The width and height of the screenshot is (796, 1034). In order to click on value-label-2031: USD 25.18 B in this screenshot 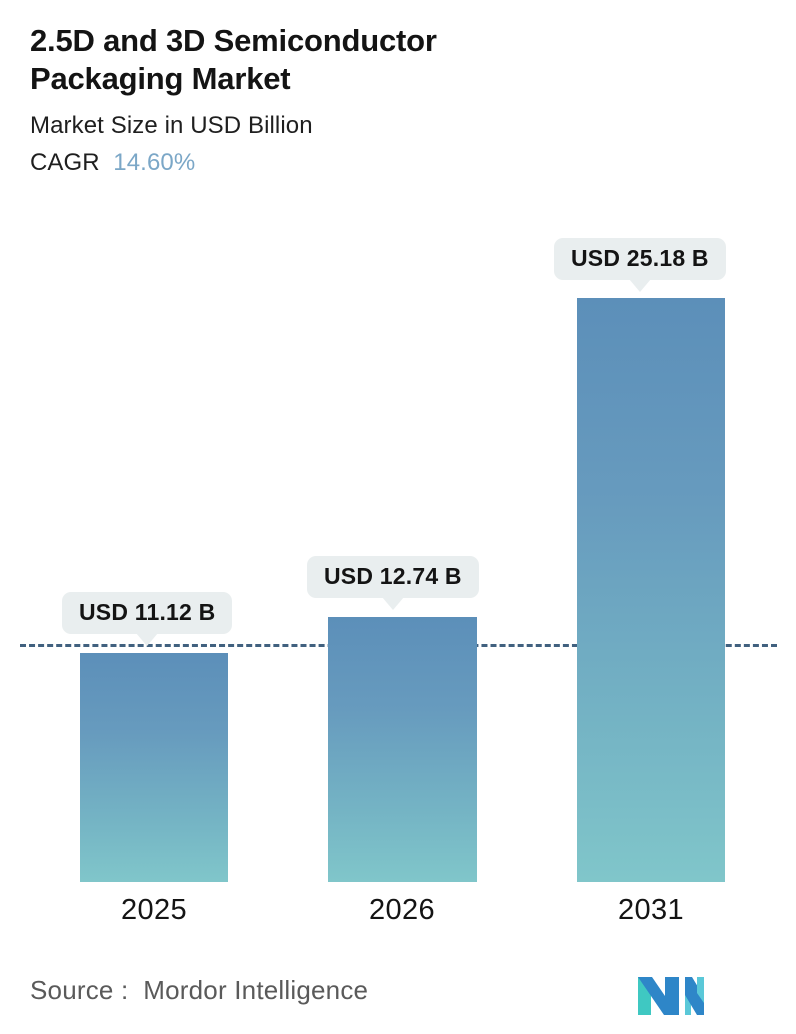, I will do `click(640, 265)`.